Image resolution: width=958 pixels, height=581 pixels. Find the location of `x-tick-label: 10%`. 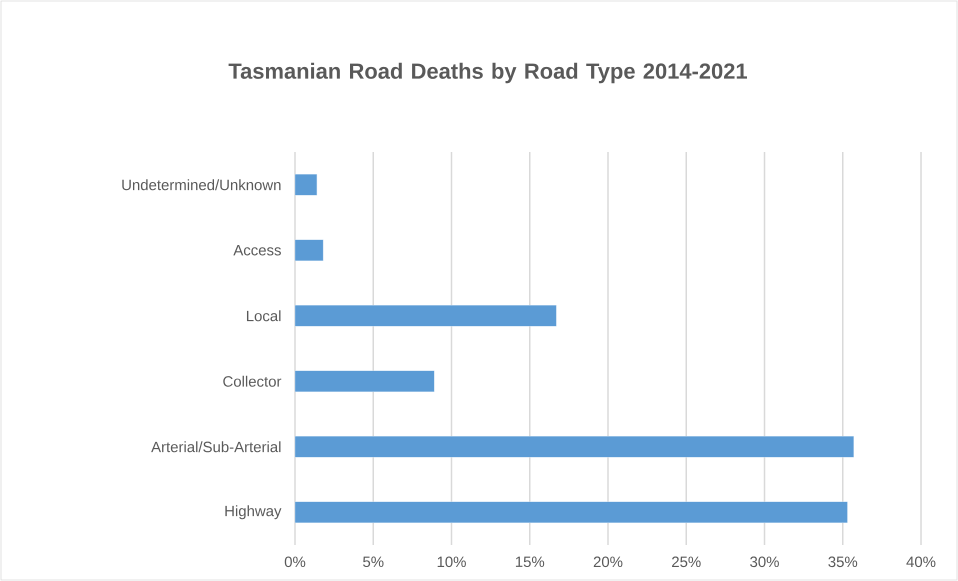

x-tick-label: 10% is located at coordinates (452, 562).